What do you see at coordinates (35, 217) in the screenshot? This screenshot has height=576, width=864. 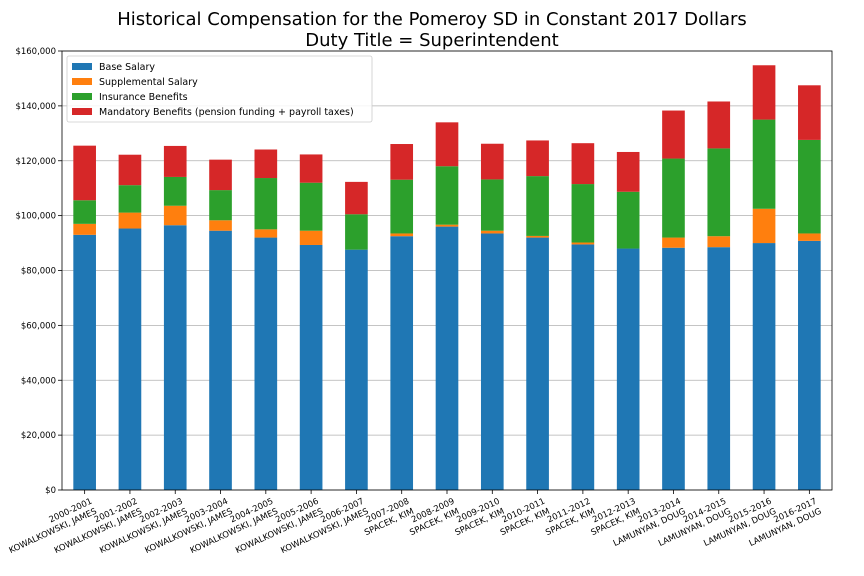 I see `y-tick-label: $100,000` at bounding box center [35, 217].